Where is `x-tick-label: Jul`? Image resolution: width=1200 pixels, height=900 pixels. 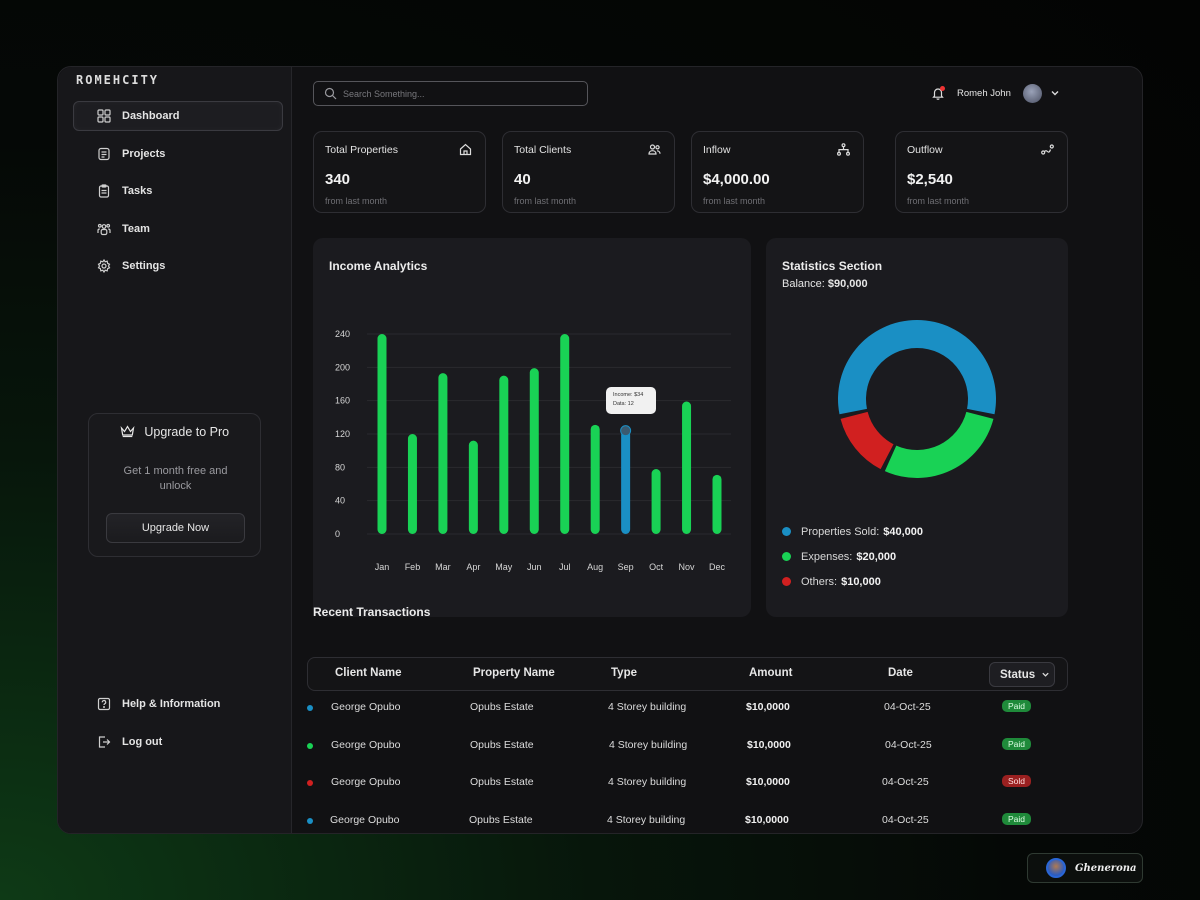
x-tick-label: Jul is located at coordinates (565, 567).